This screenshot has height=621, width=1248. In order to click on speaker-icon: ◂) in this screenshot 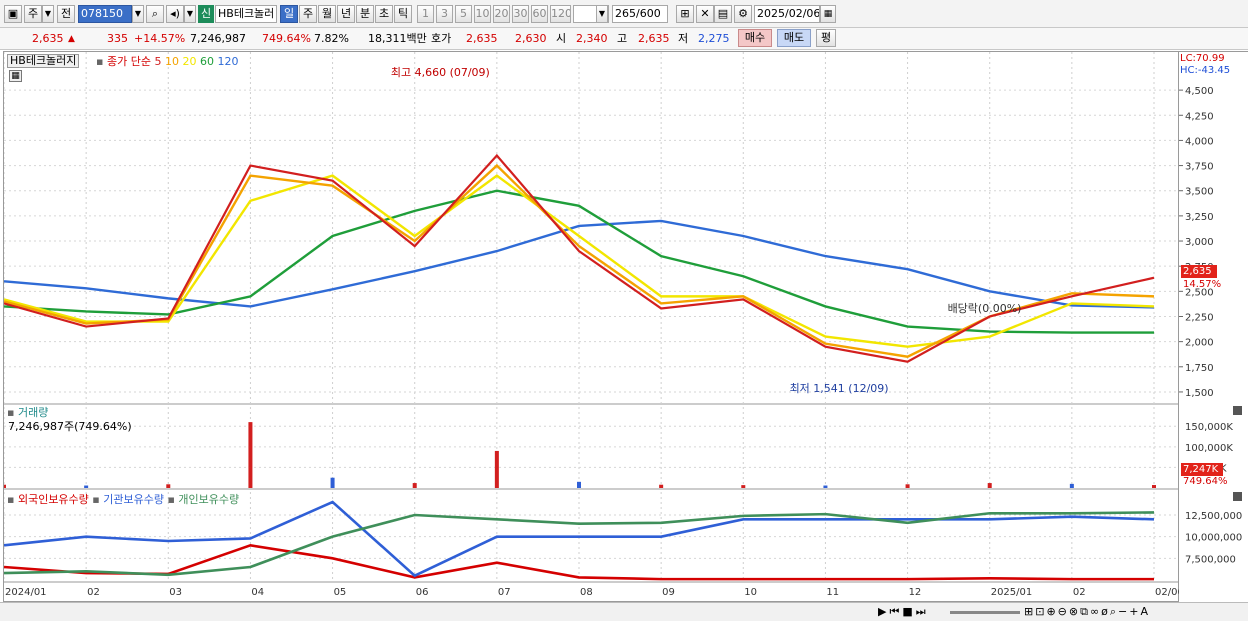, I will do `click(175, 14)`.